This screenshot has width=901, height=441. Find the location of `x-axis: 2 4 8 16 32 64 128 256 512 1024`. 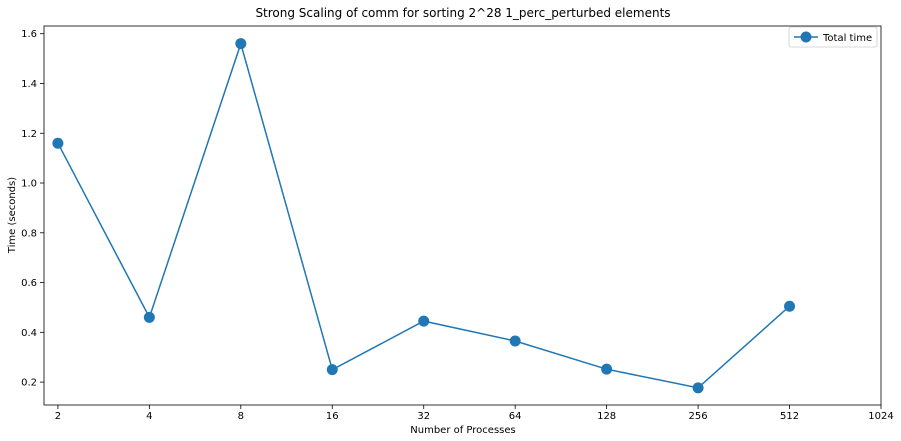

x-axis: 2 4 8 16 32 64 128 256 512 1024 is located at coordinates (474, 413).